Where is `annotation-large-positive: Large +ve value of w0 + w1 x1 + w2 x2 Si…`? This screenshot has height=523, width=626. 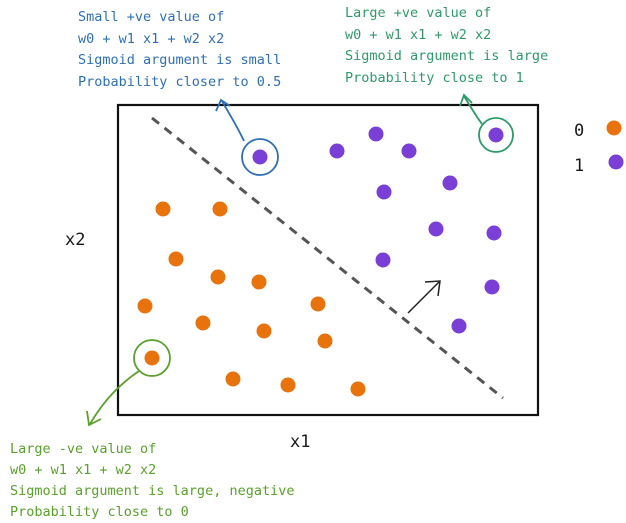 annotation-large-positive: Large +ve value of w0 + w1 x1 + w2 x2 Si… is located at coordinates (446, 45).